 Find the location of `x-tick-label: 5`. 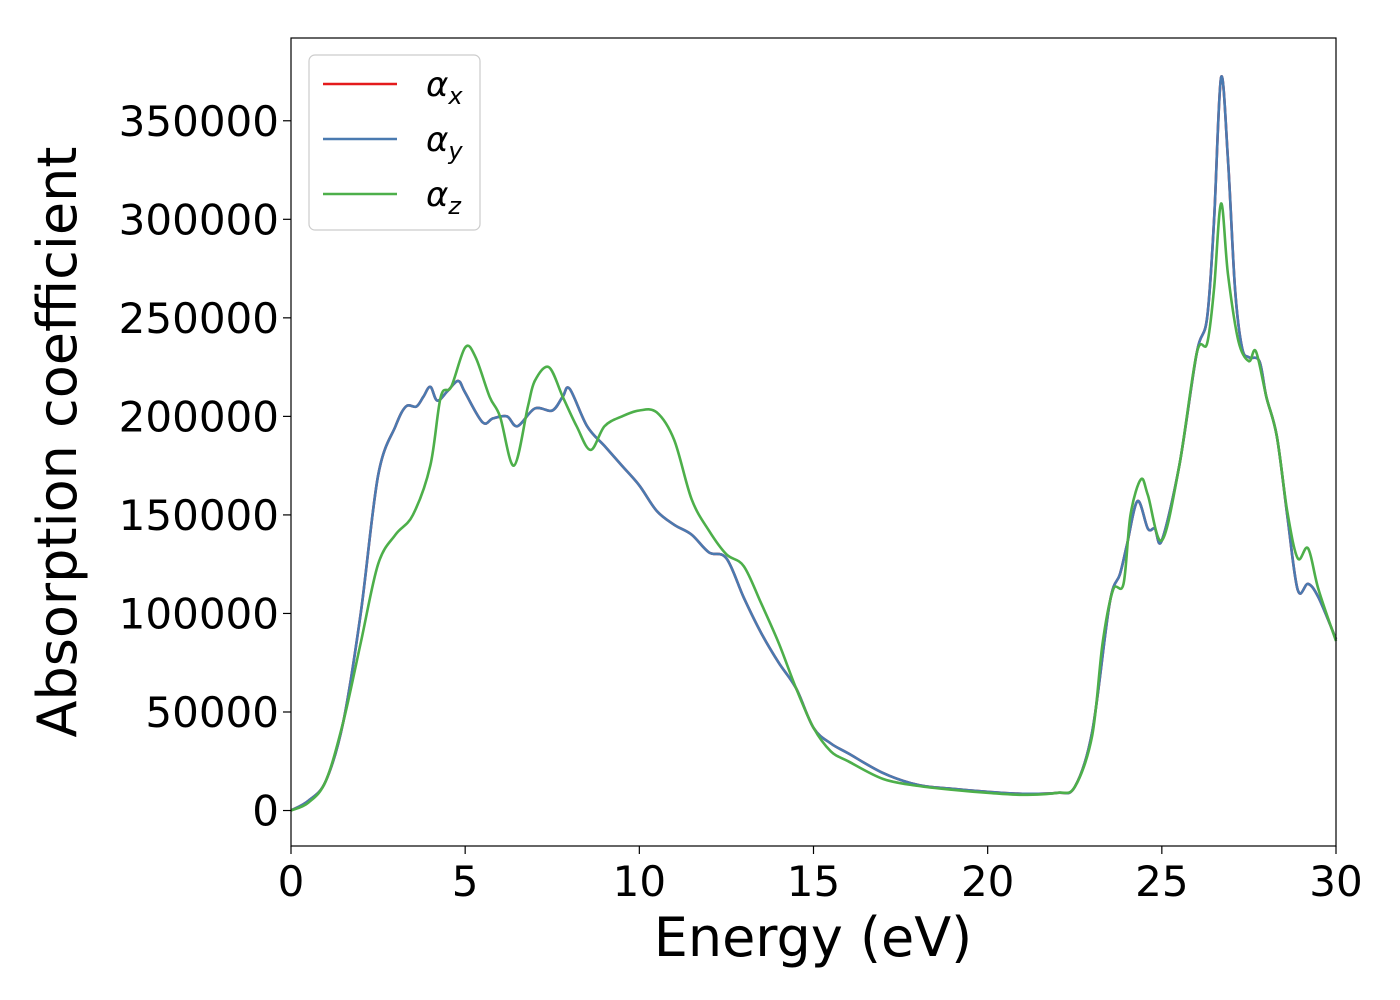

x-tick-label: 5 is located at coordinates (465, 881).